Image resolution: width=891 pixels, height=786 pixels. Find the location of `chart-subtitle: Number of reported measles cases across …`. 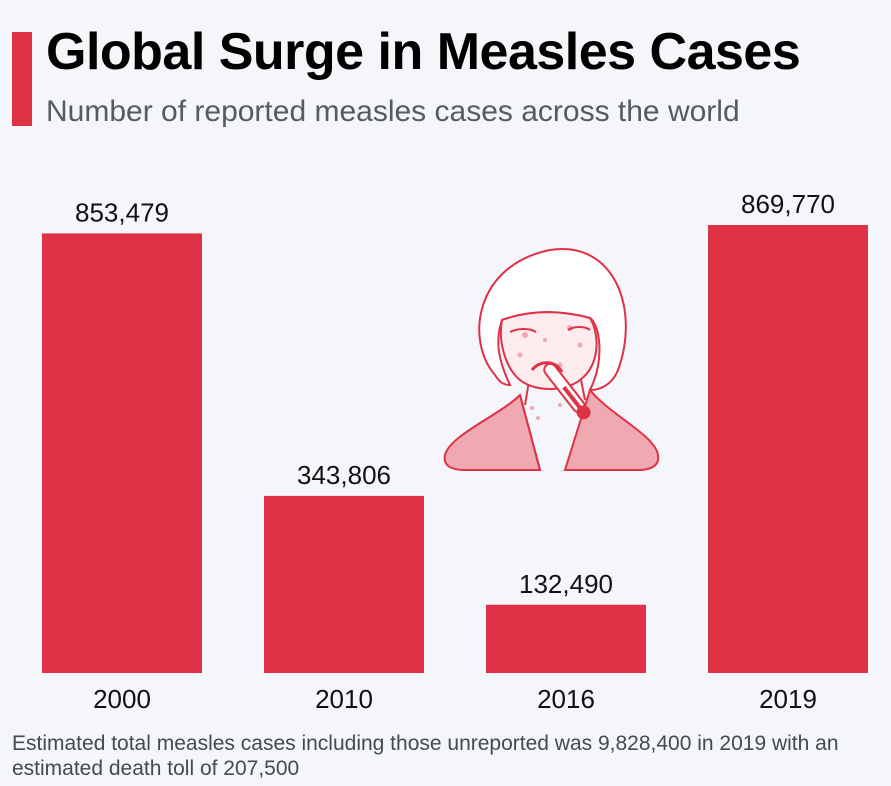

chart-subtitle: Number of reported measles cases across … is located at coordinates (393, 111).